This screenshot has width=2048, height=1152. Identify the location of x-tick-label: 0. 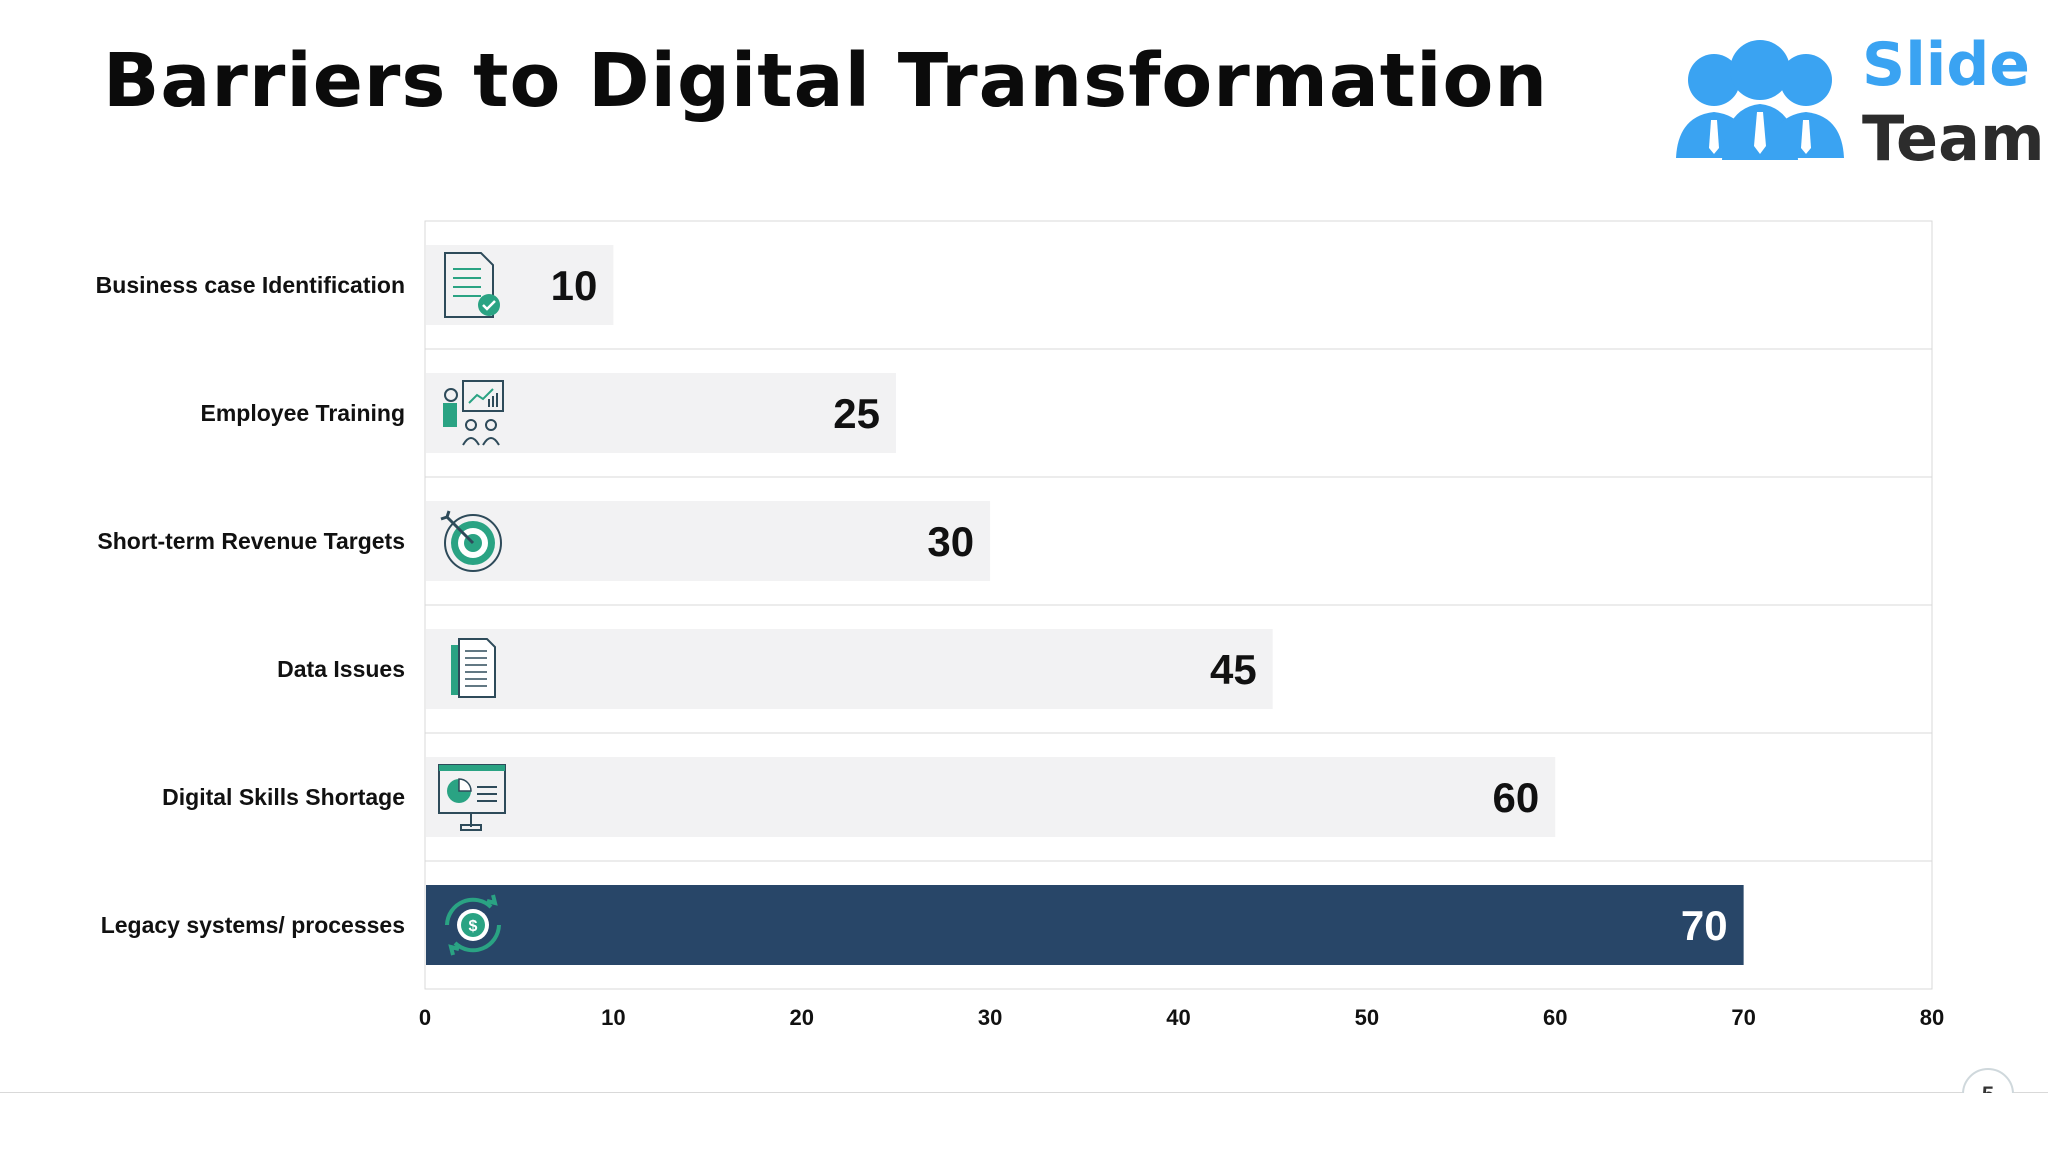
(425, 1017).